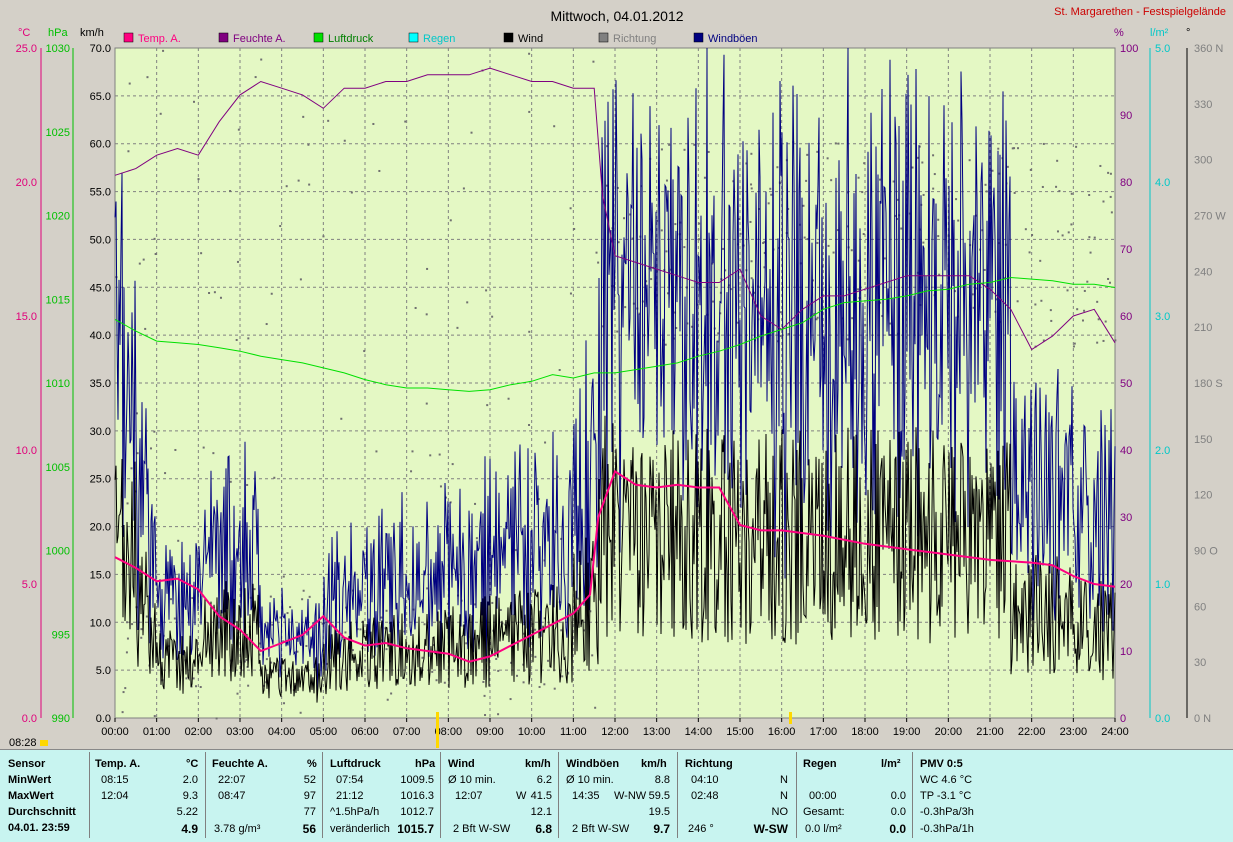  Describe the element at coordinates (26, 183) in the screenshot. I see `temp-axis-tick: 20.0` at that location.